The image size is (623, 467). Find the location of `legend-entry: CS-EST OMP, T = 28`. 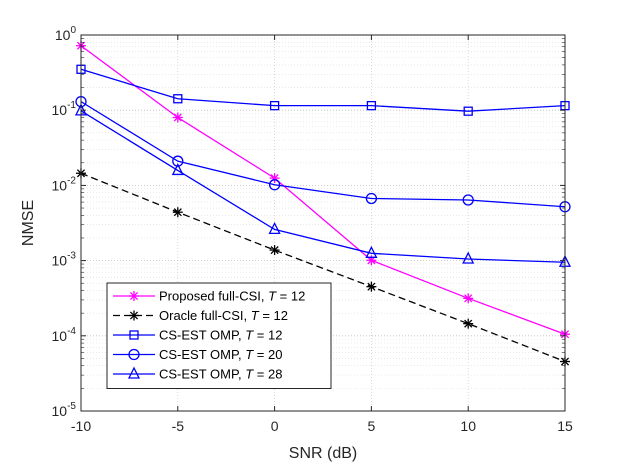

legend-entry: CS-EST OMP, T = 28 is located at coordinates (197, 374).